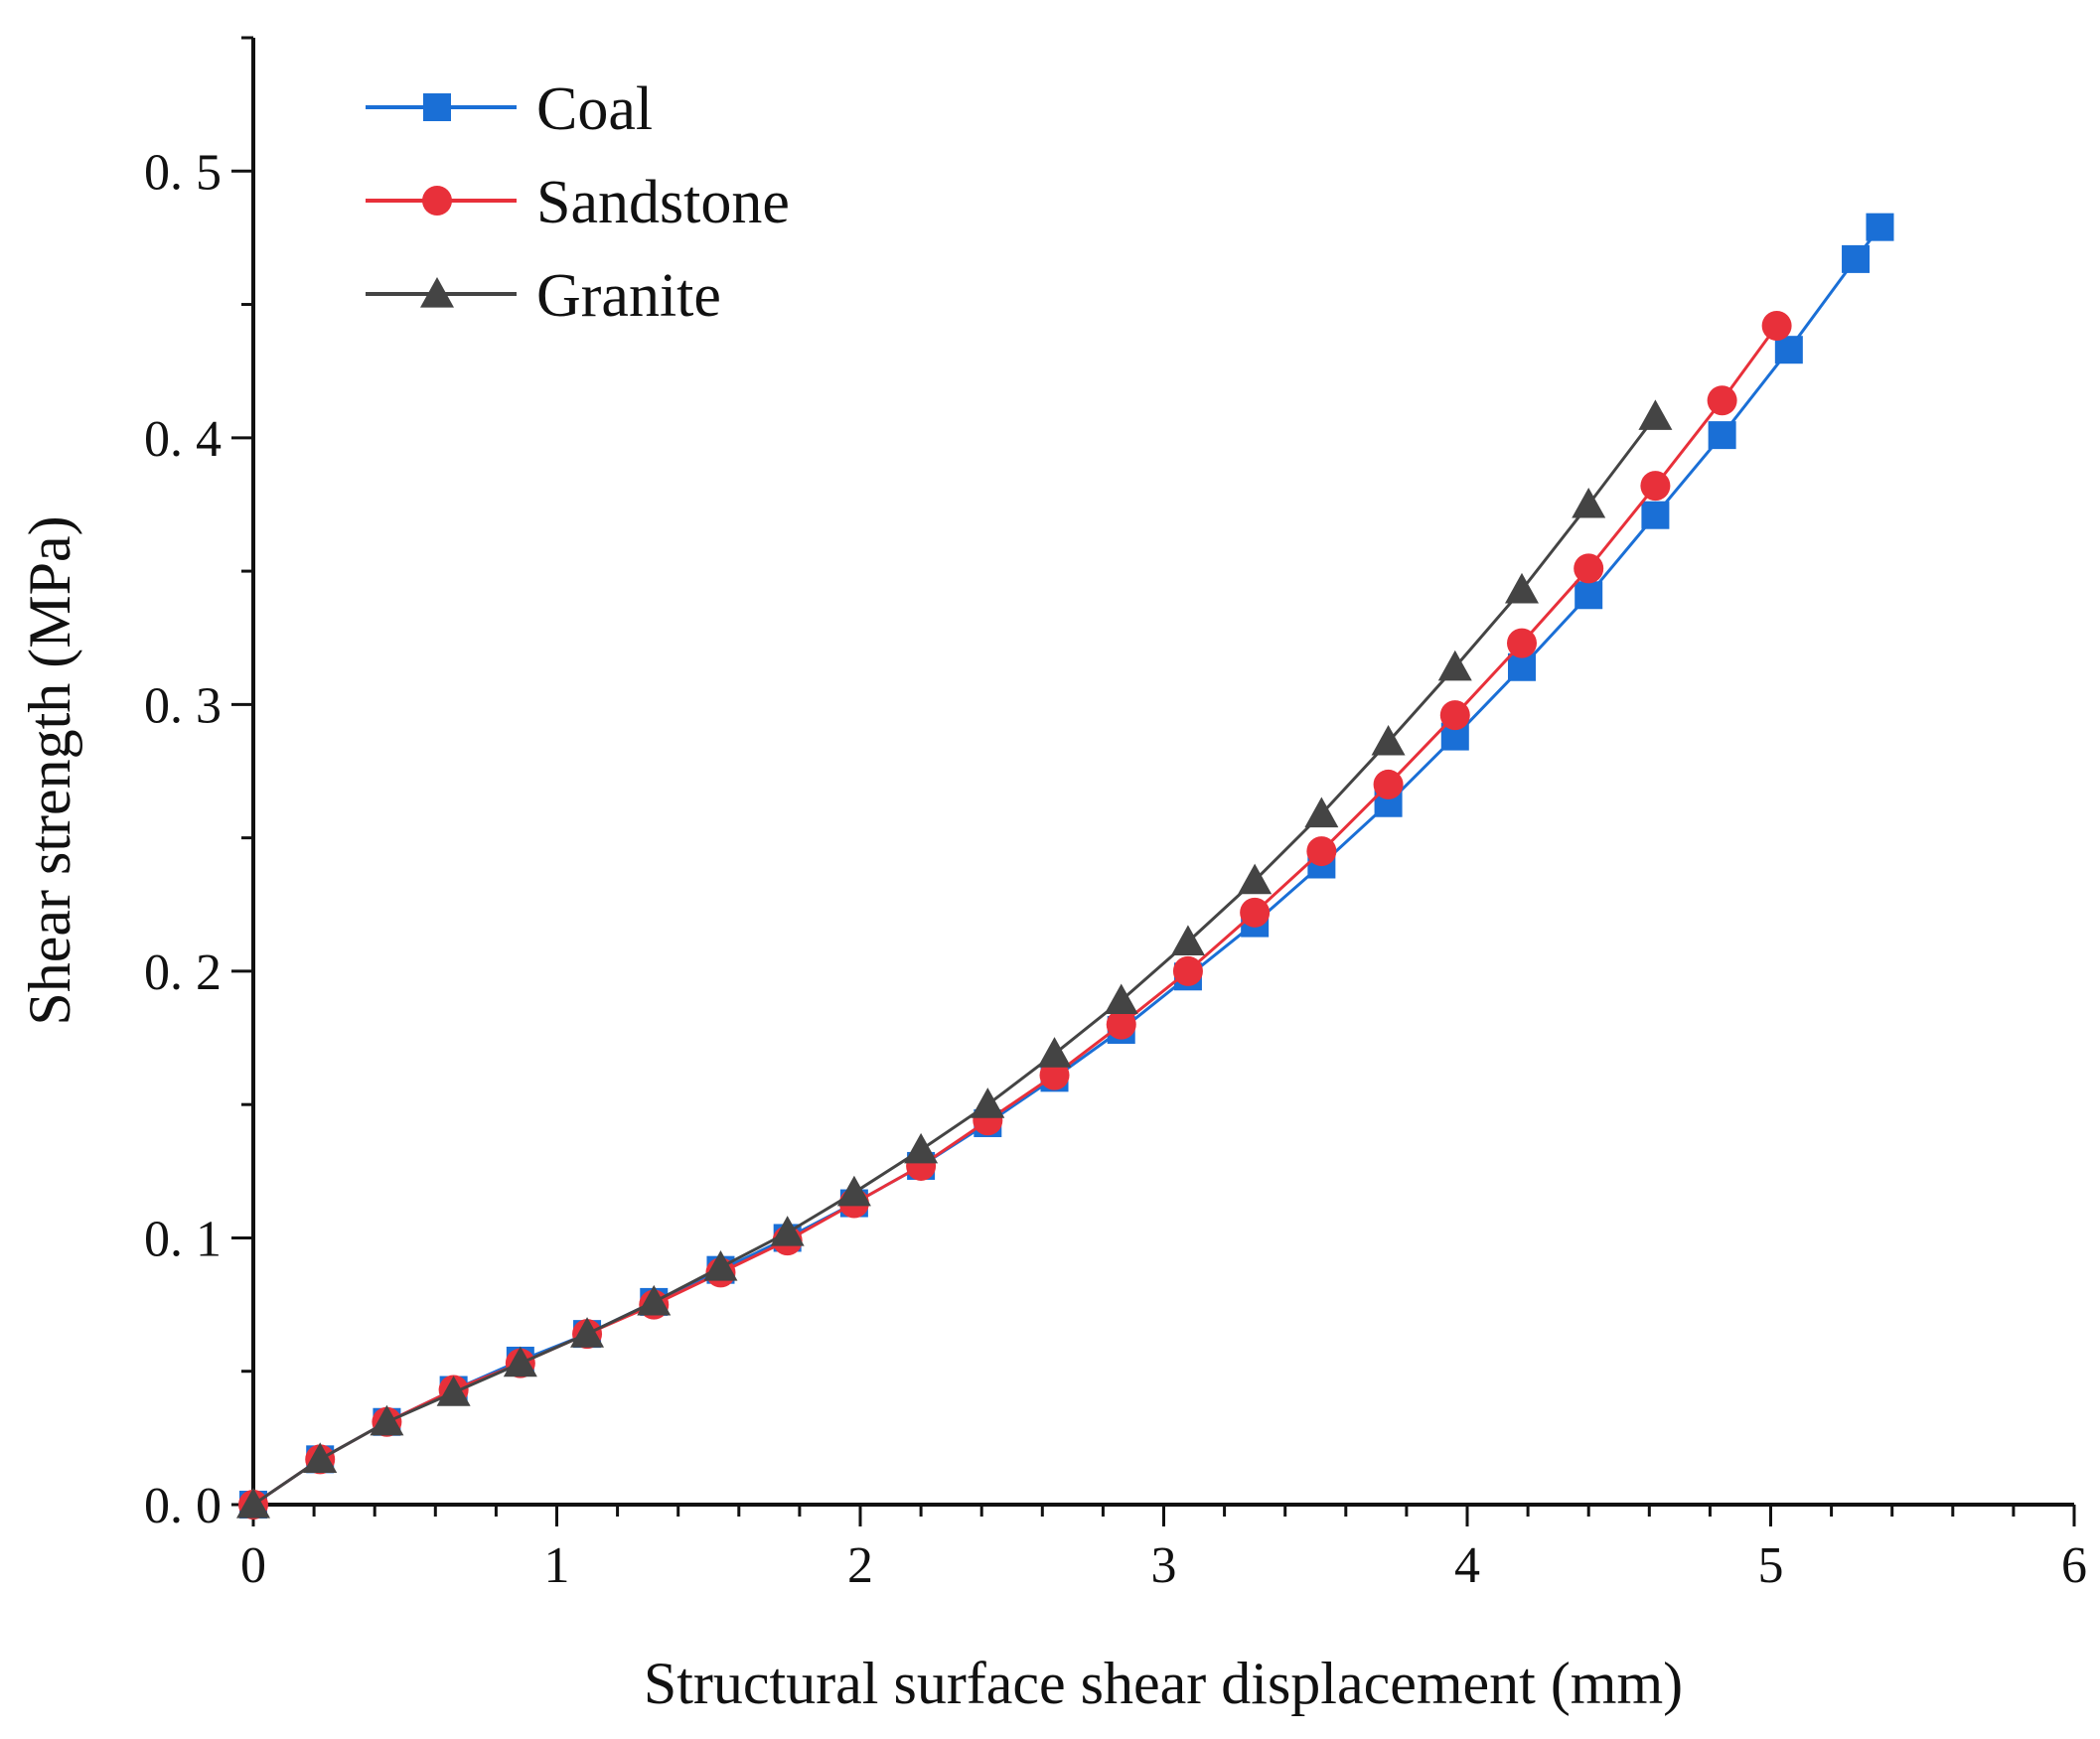 This screenshot has width=2100, height=1739. I want to click on legend: Coal Sandstone Granite, so click(578, 202).